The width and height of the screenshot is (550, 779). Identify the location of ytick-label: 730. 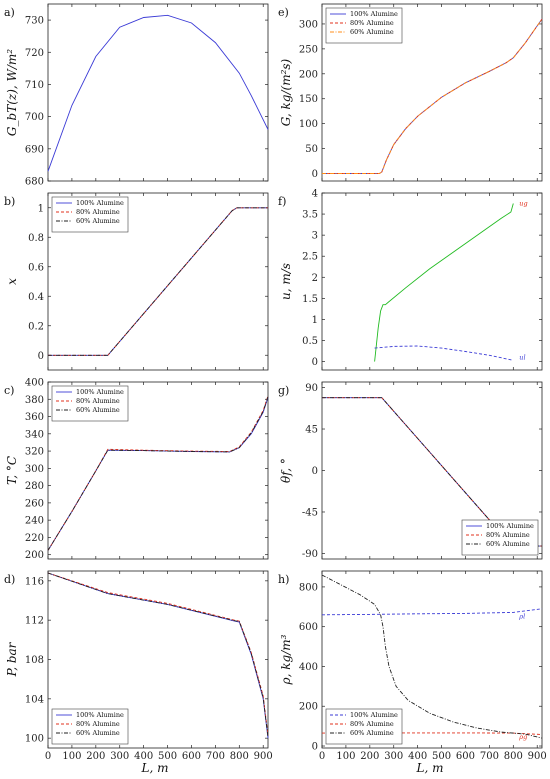
(34, 21).